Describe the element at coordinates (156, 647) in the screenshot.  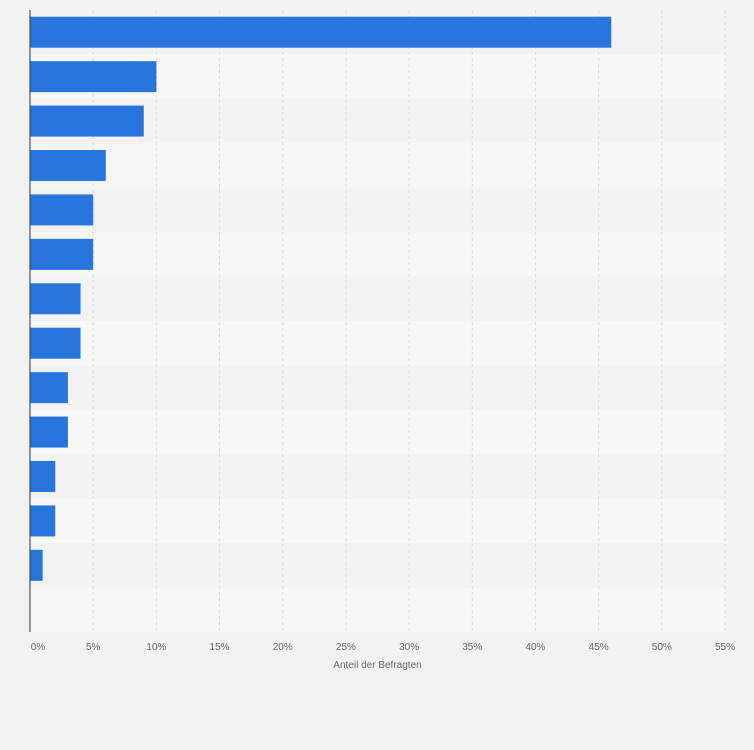
I see `x-tick-label: 10%` at that location.